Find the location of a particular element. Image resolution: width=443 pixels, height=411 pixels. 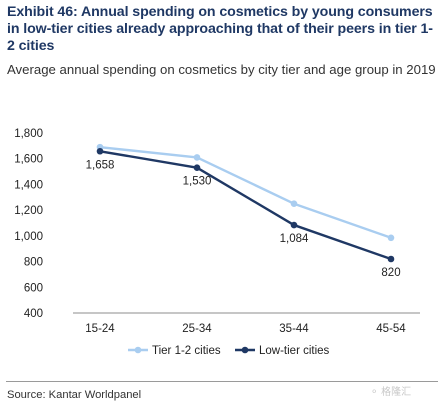

y-tick-label: 1,400 is located at coordinates (28, 185).